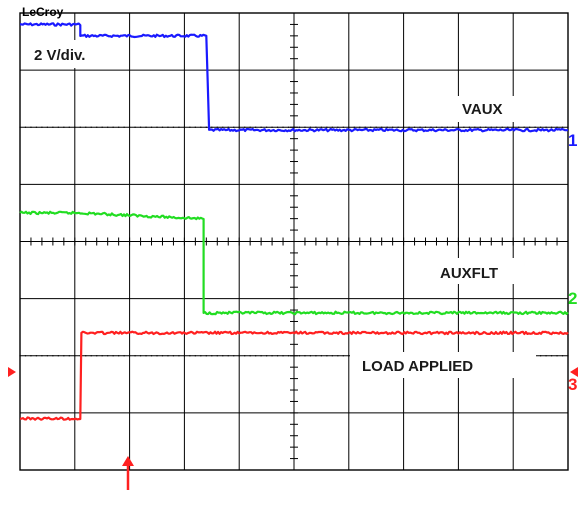 Image resolution: width=581 pixels, height=508 pixels. I want to click on scale-label-box, so click(73, 54).